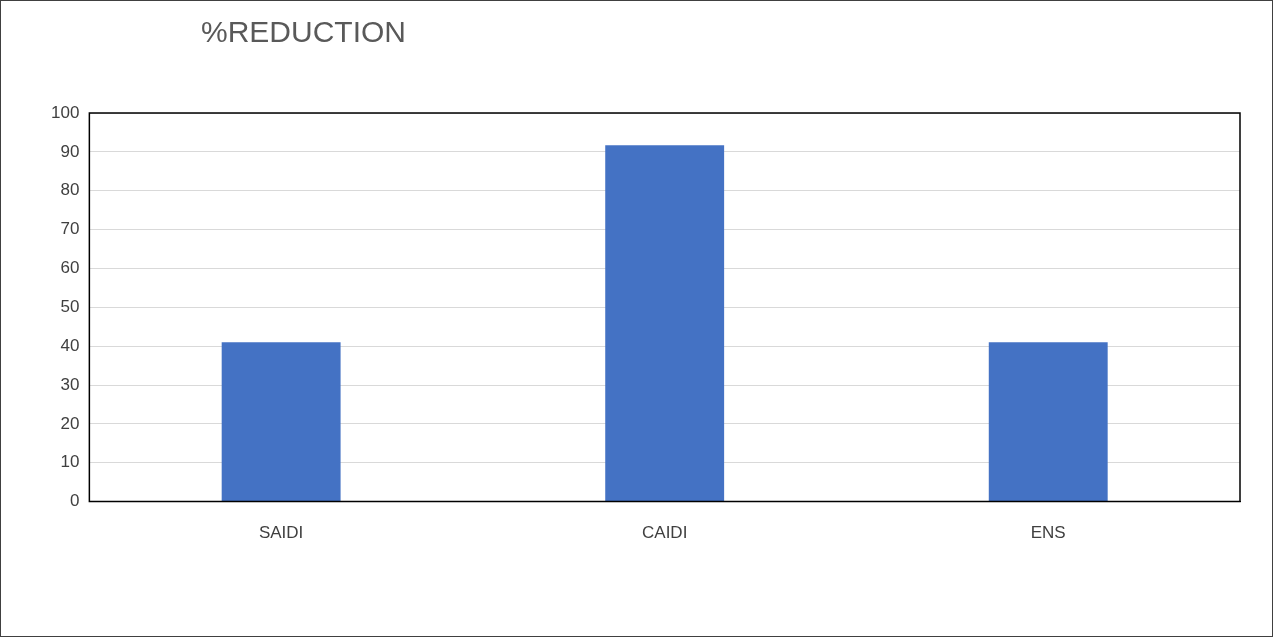 This screenshot has height=637, width=1273. I want to click on y-tick-label: 10, so click(70, 462).